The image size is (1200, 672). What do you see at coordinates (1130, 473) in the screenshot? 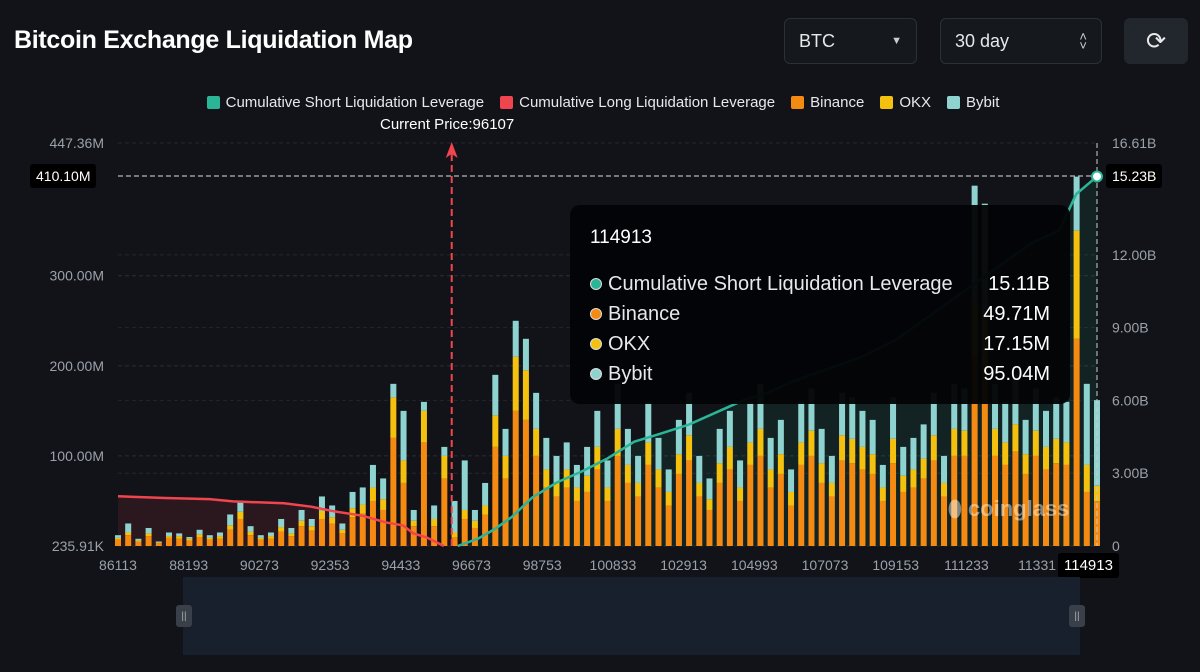
I see `y-right-tick-label: 3.00B` at bounding box center [1130, 473].